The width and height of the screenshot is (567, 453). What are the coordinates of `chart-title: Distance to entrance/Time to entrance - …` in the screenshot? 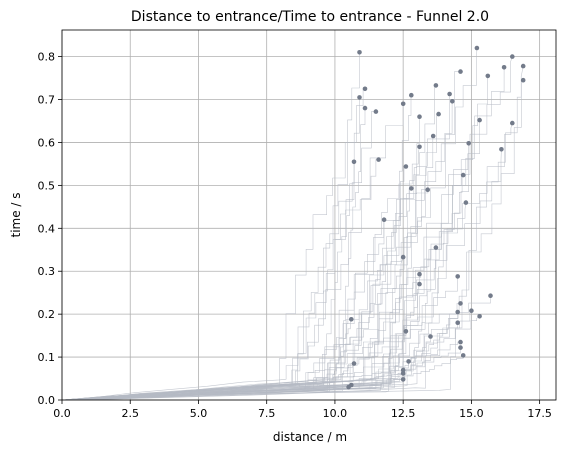 It's located at (310, 17).